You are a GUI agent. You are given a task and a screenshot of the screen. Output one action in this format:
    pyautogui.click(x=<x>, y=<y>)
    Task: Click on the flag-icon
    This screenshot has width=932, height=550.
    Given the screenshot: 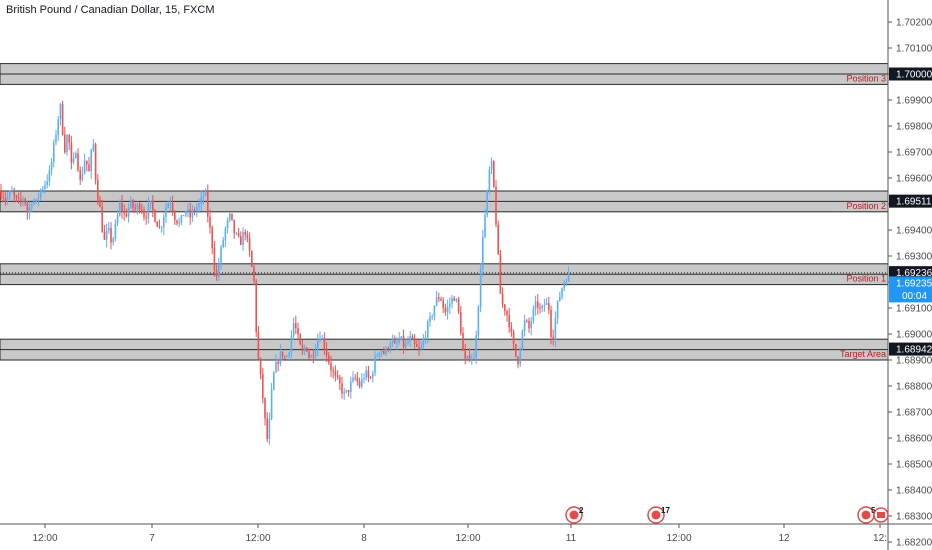 What is the action you would take?
    pyautogui.click(x=881, y=515)
    